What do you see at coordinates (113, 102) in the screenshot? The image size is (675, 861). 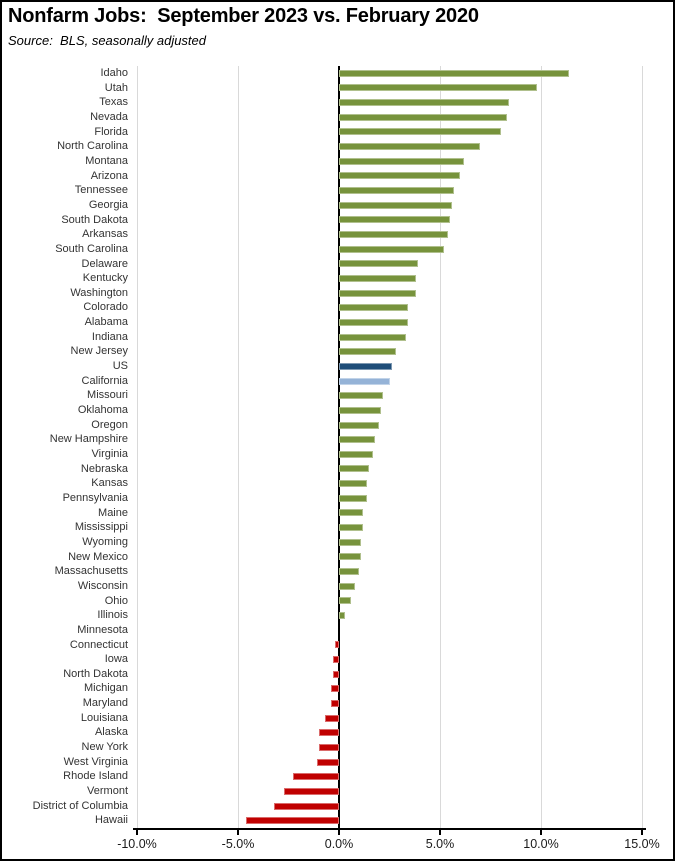 I see `category-label-texas: Texas` at bounding box center [113, 102].